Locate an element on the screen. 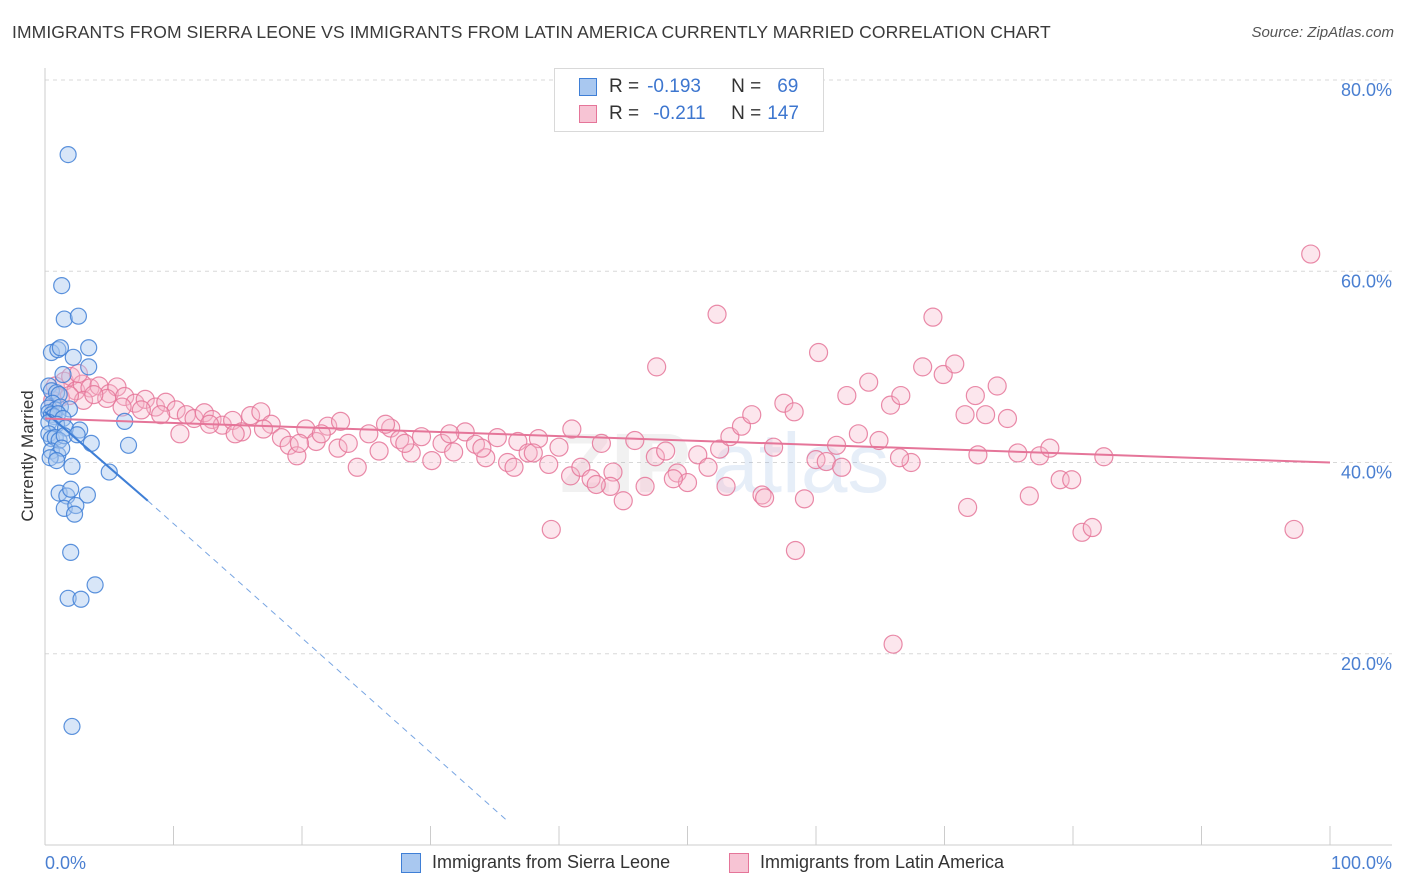 The height and width of the screenshot is (892, 1406). legend-row-sierra-leone: R = -0.193 N = 69 is located at coordinates (688, 87).